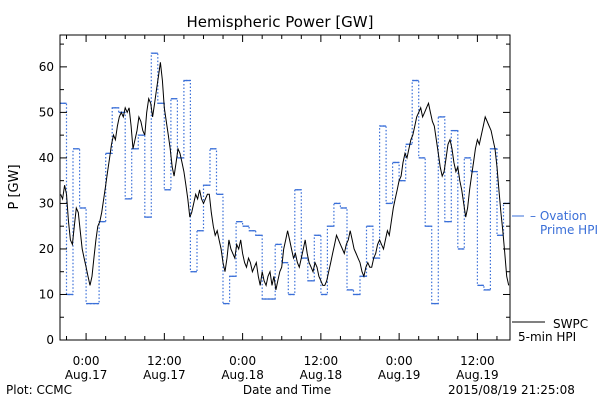  Describe the element at coordinates (570, 324) in the screenshot. I see `swpc-legend-label-1: SWPC` at that location.